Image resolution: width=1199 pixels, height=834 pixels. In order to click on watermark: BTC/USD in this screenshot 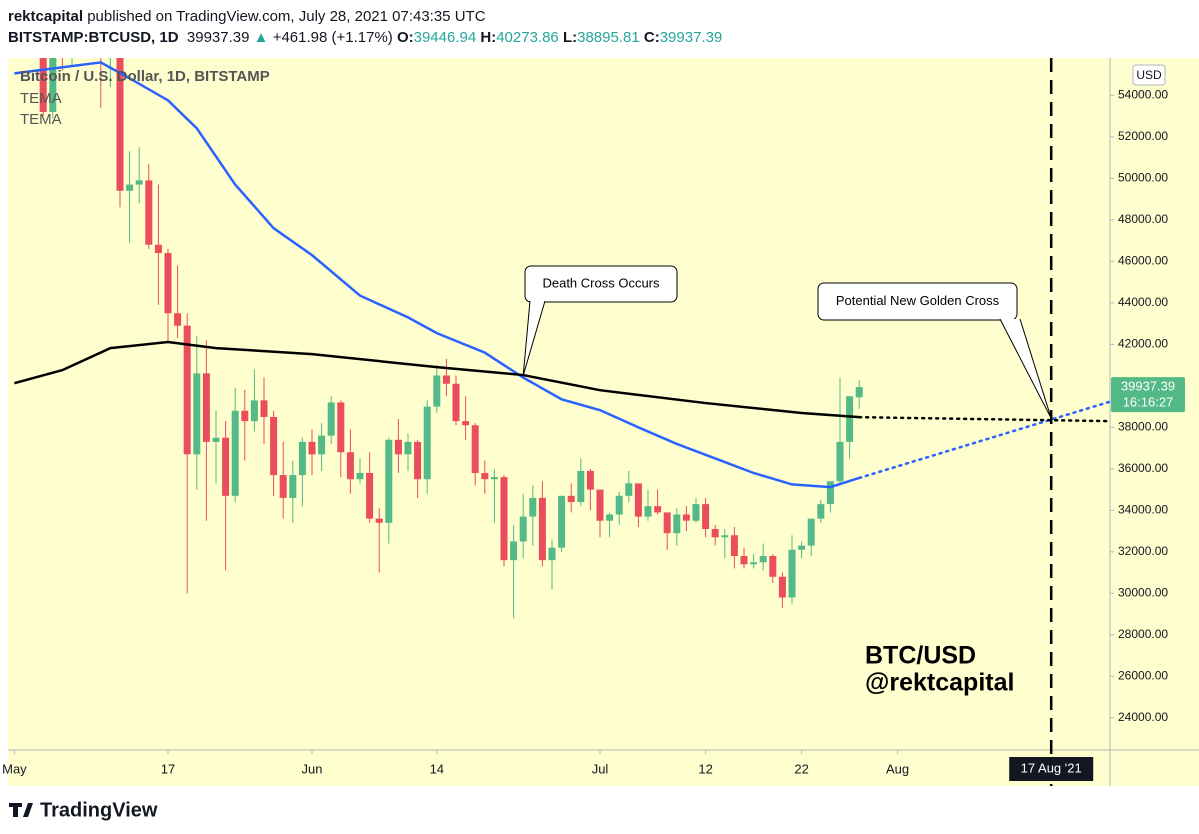, I will do `click(920, 656)`.